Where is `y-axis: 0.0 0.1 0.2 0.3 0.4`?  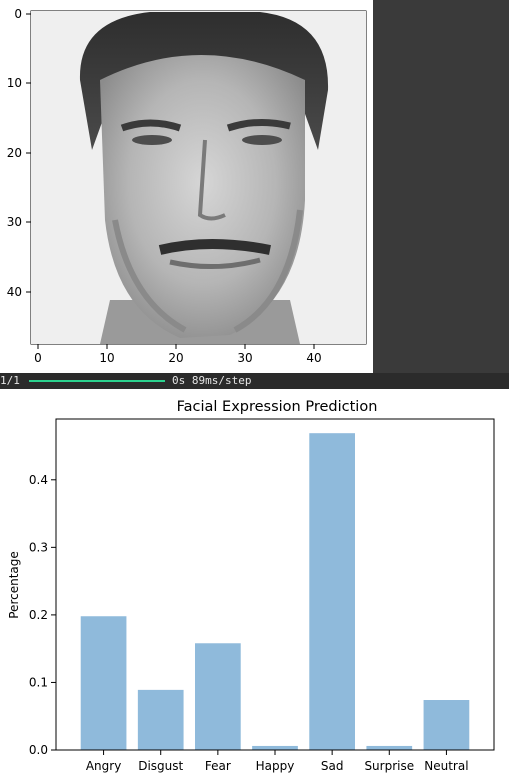
y-axis: 0.0 0.1 0.2 0.3 0.4 is located at coordinates (42, 615).